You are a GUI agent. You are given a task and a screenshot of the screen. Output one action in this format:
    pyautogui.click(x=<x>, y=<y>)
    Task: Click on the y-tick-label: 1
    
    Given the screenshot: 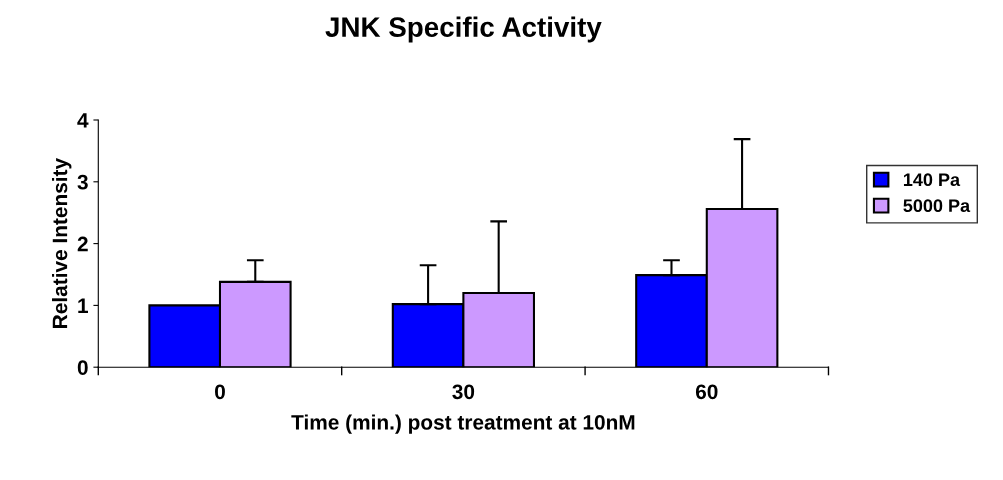 What is the action you would take?
    pyautogui.click(x=83, y=305)
    